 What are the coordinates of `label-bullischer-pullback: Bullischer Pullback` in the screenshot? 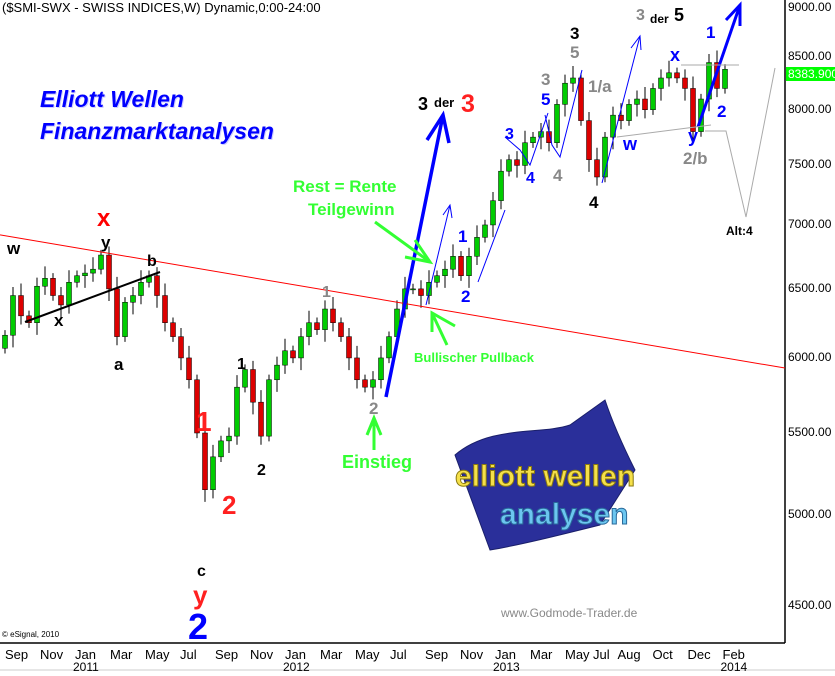 It's located at (474, 357).